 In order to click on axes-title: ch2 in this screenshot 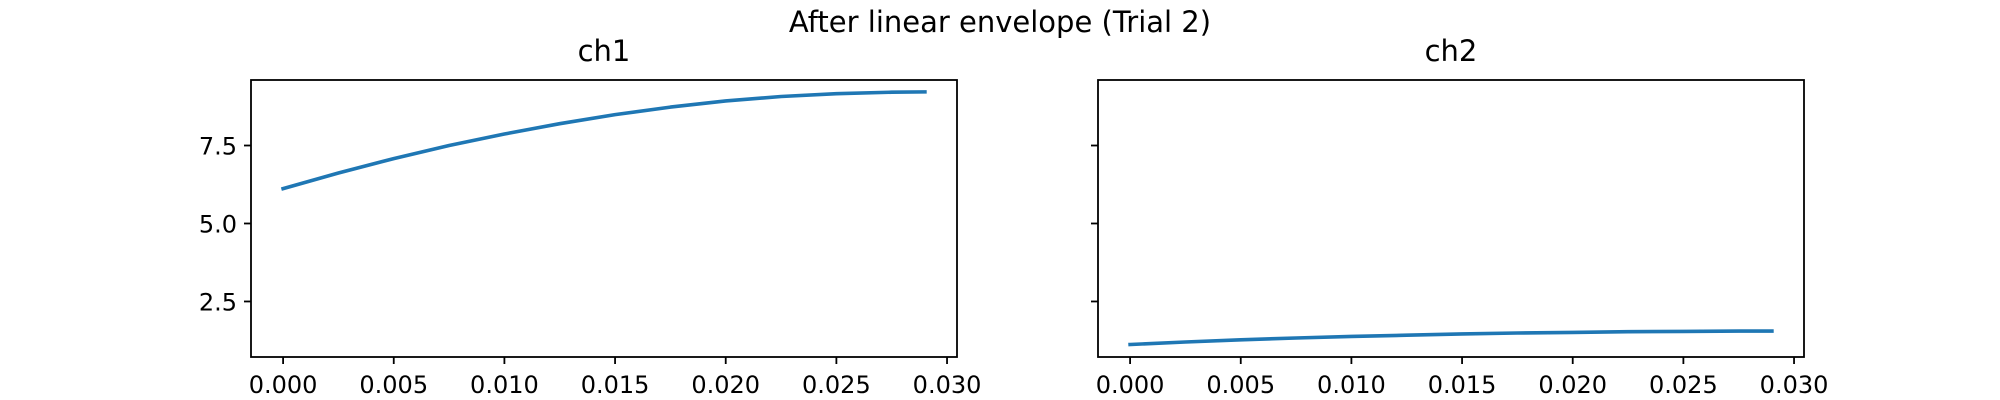, I will do `click(1451, 51)`.